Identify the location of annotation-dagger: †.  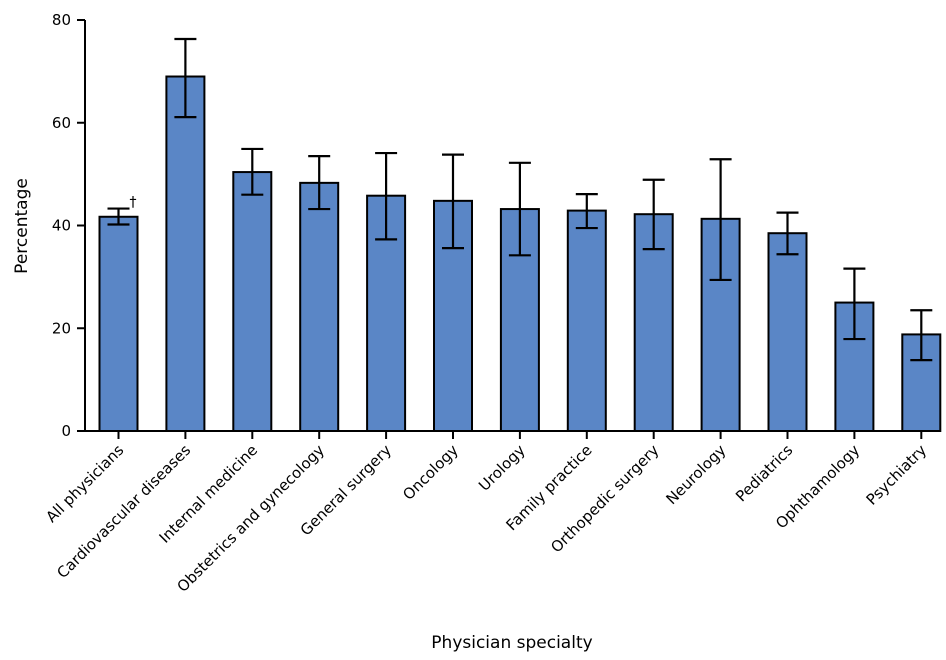
(133, 203).